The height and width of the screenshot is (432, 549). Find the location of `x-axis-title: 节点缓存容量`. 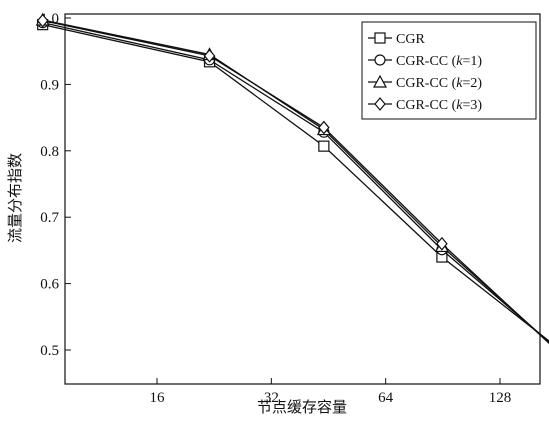

x-axis-title: 节点缓存容量 is located at coordinates (302, 407).